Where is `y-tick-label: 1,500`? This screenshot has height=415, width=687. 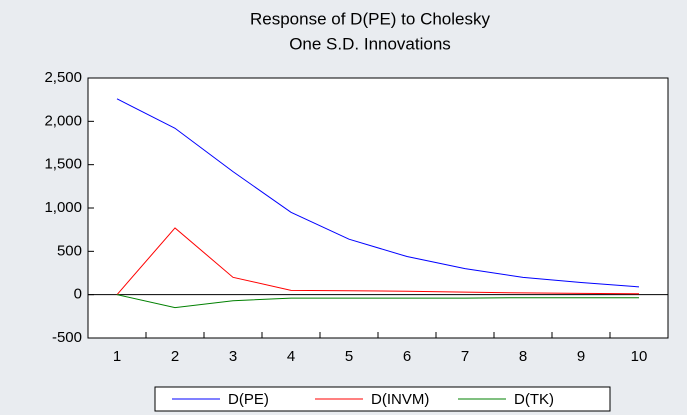 y-tick-label: 1,500 is located at coordinates (63, 164).